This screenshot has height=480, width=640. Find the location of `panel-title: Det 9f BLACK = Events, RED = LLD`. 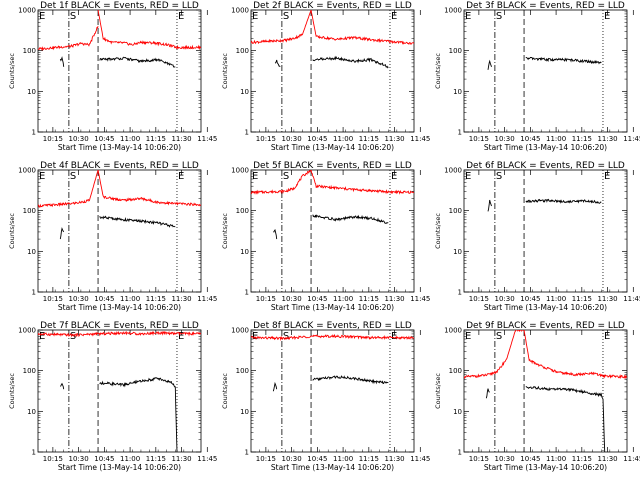

panel-title: Det 9f BLACK = Events, RED = LLD is located at coordinates (545, 326).